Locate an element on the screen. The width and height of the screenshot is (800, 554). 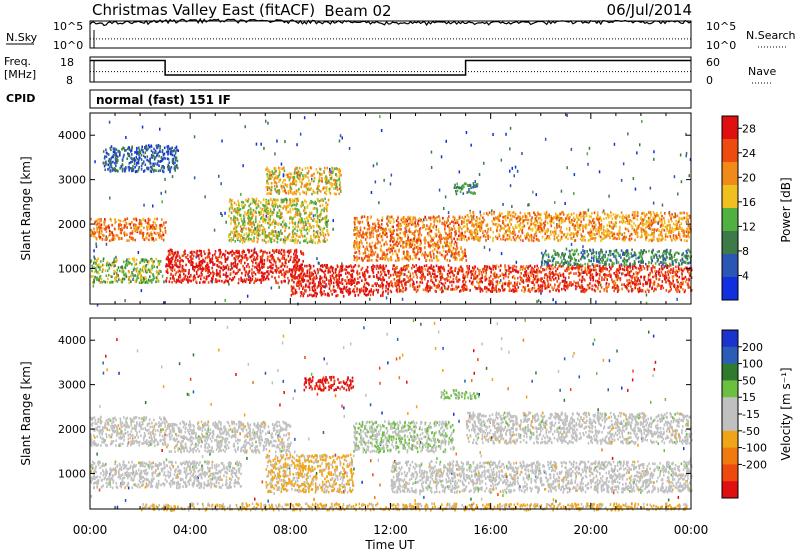
freq-tick-bottom: 8 is located at coordinates (69, 80).